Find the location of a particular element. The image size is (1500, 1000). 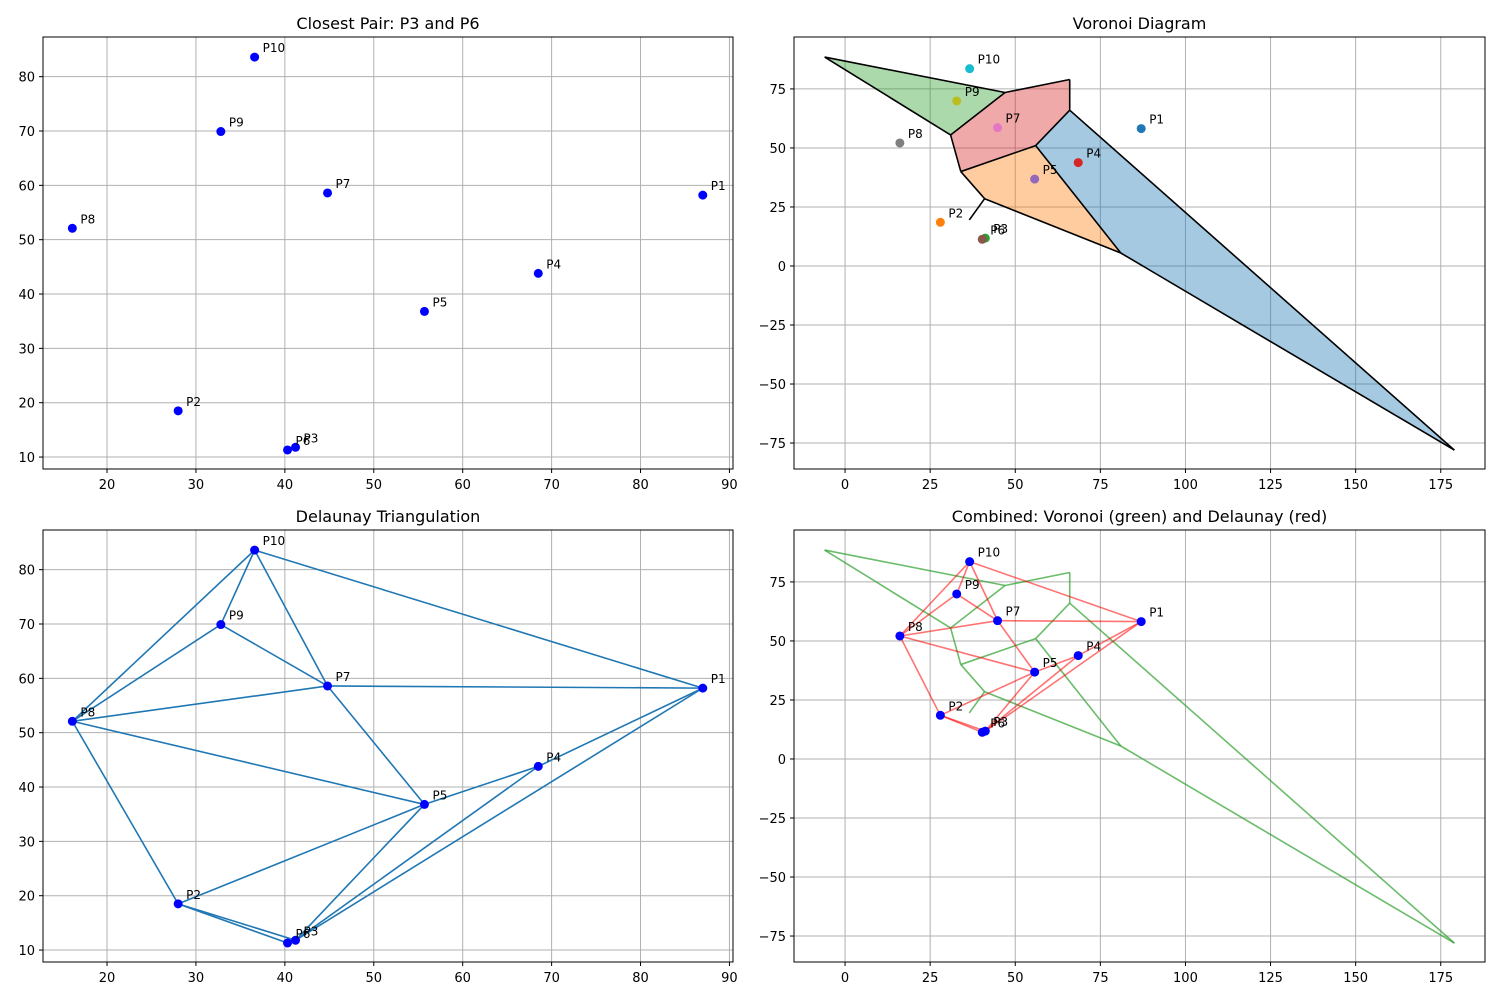

x-tick-label: 20 is located at coordinates (107, 485).